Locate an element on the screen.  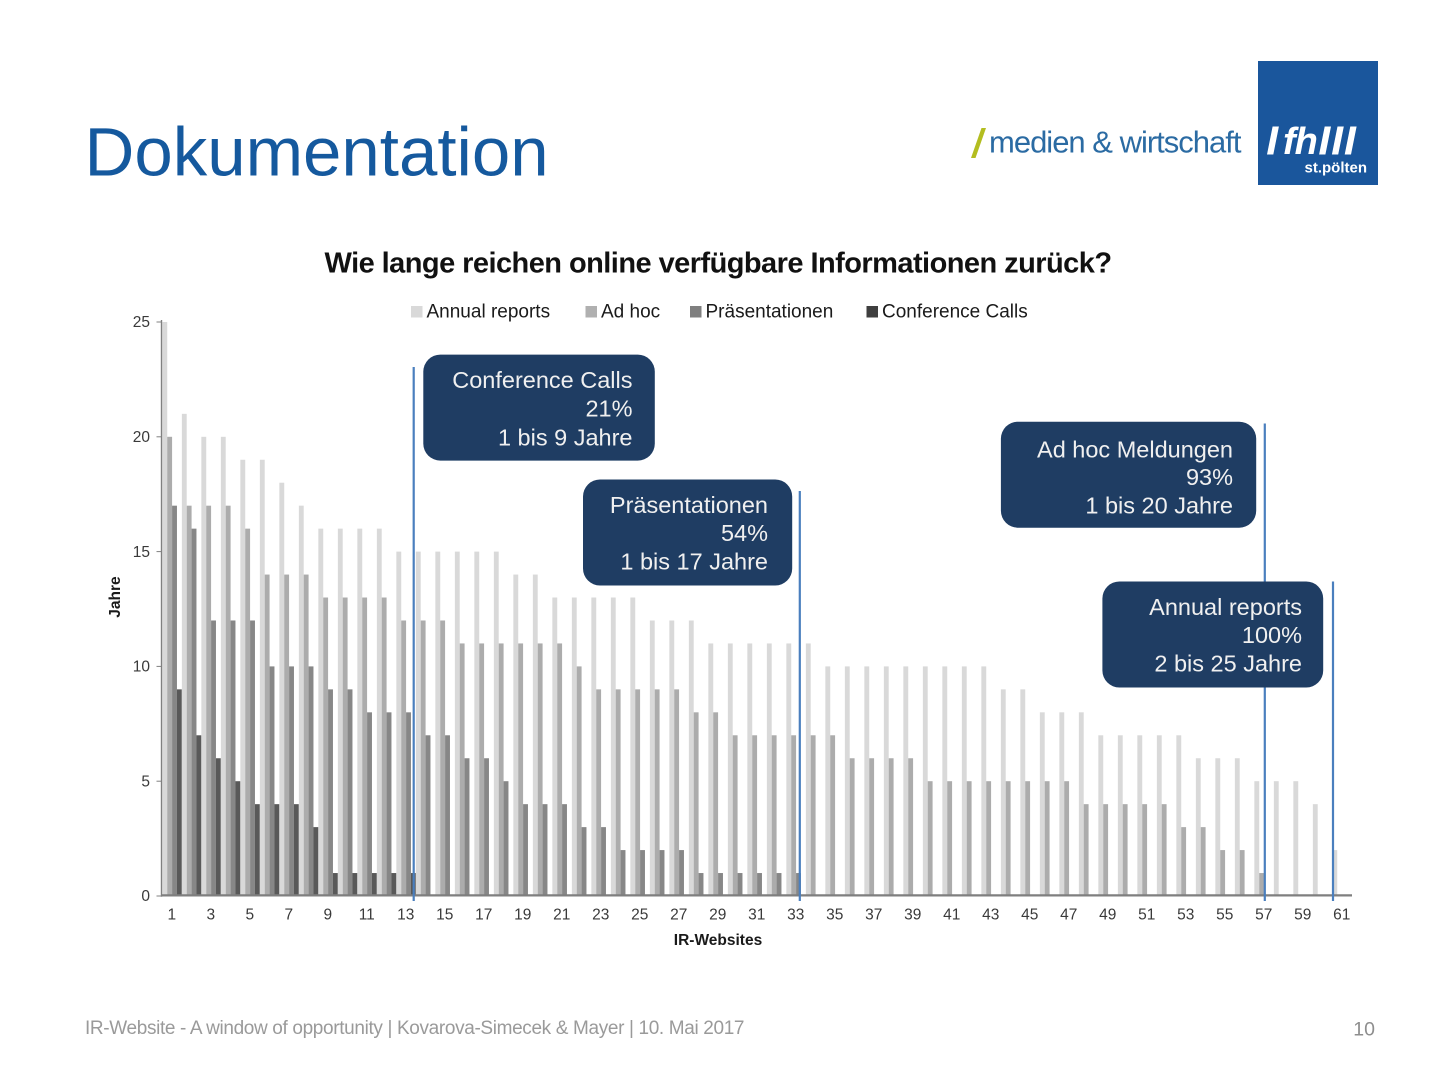
svg-text: st.pölten is located at coordinates (1336, 168).